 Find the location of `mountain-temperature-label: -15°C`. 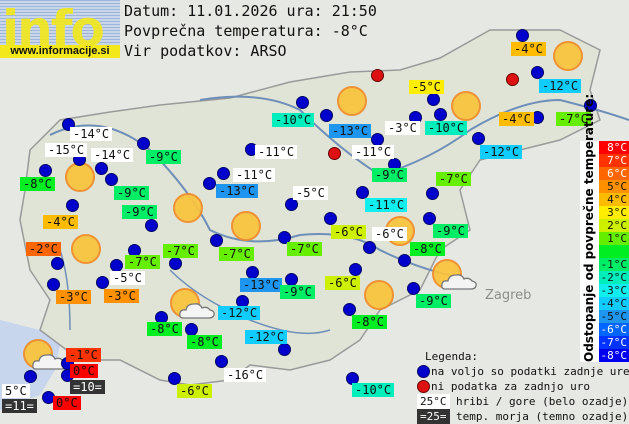

mountain-temperature-label: -15°C is located at coordinates (66, 150).